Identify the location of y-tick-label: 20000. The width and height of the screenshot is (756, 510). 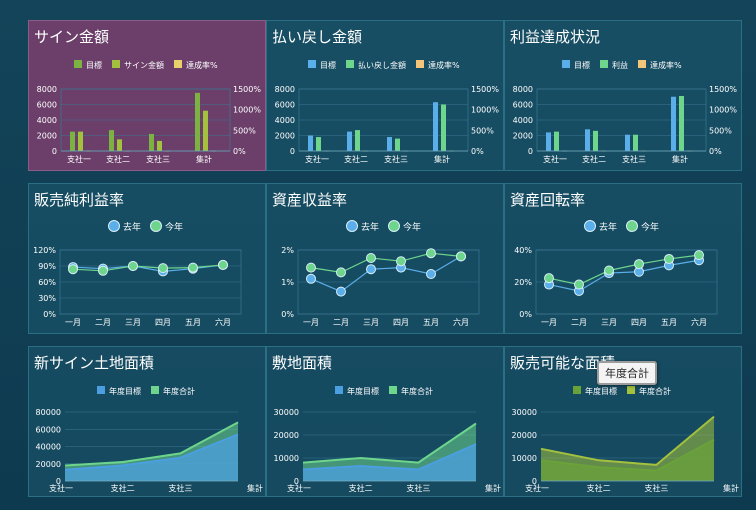
(286, 435).